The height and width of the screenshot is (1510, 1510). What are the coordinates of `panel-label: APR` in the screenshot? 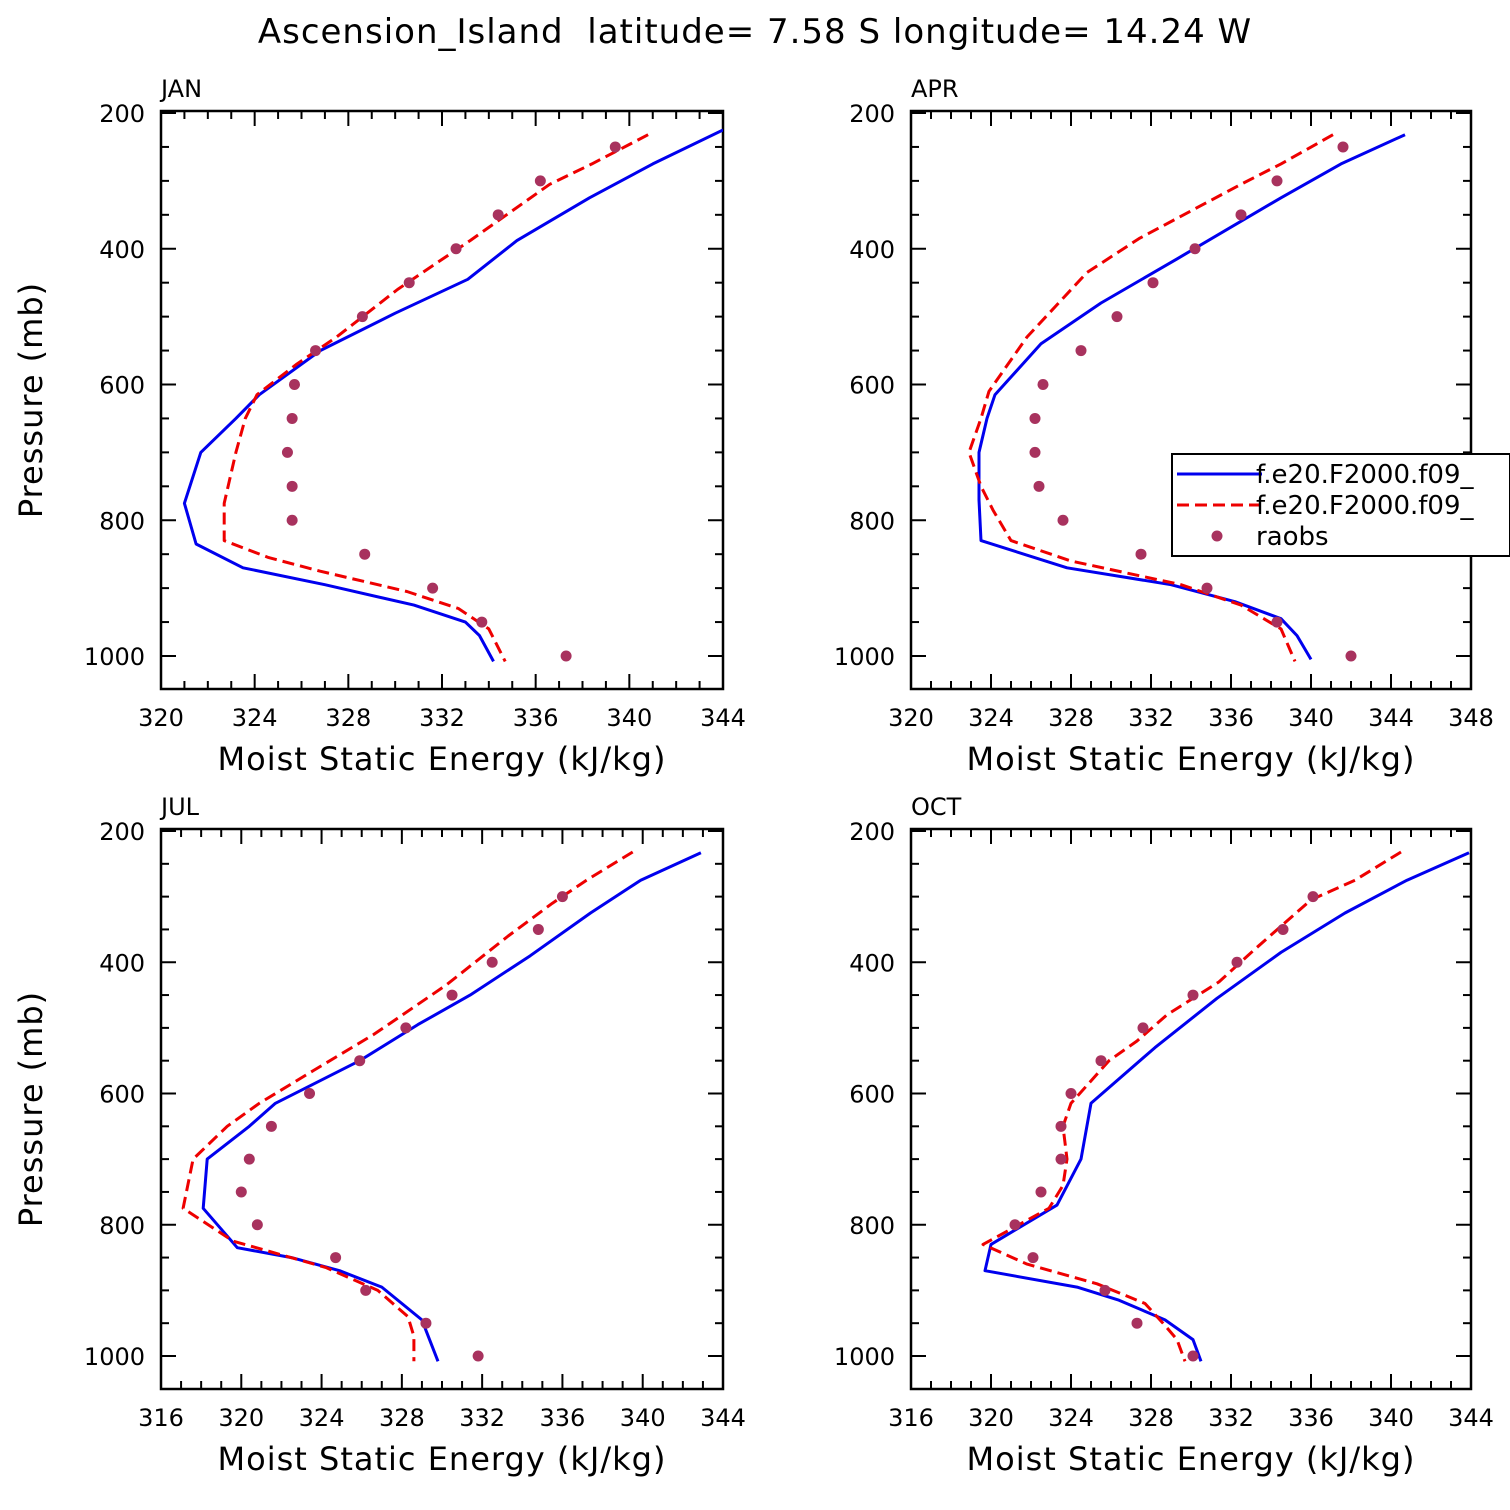 It's located at (935, 89).